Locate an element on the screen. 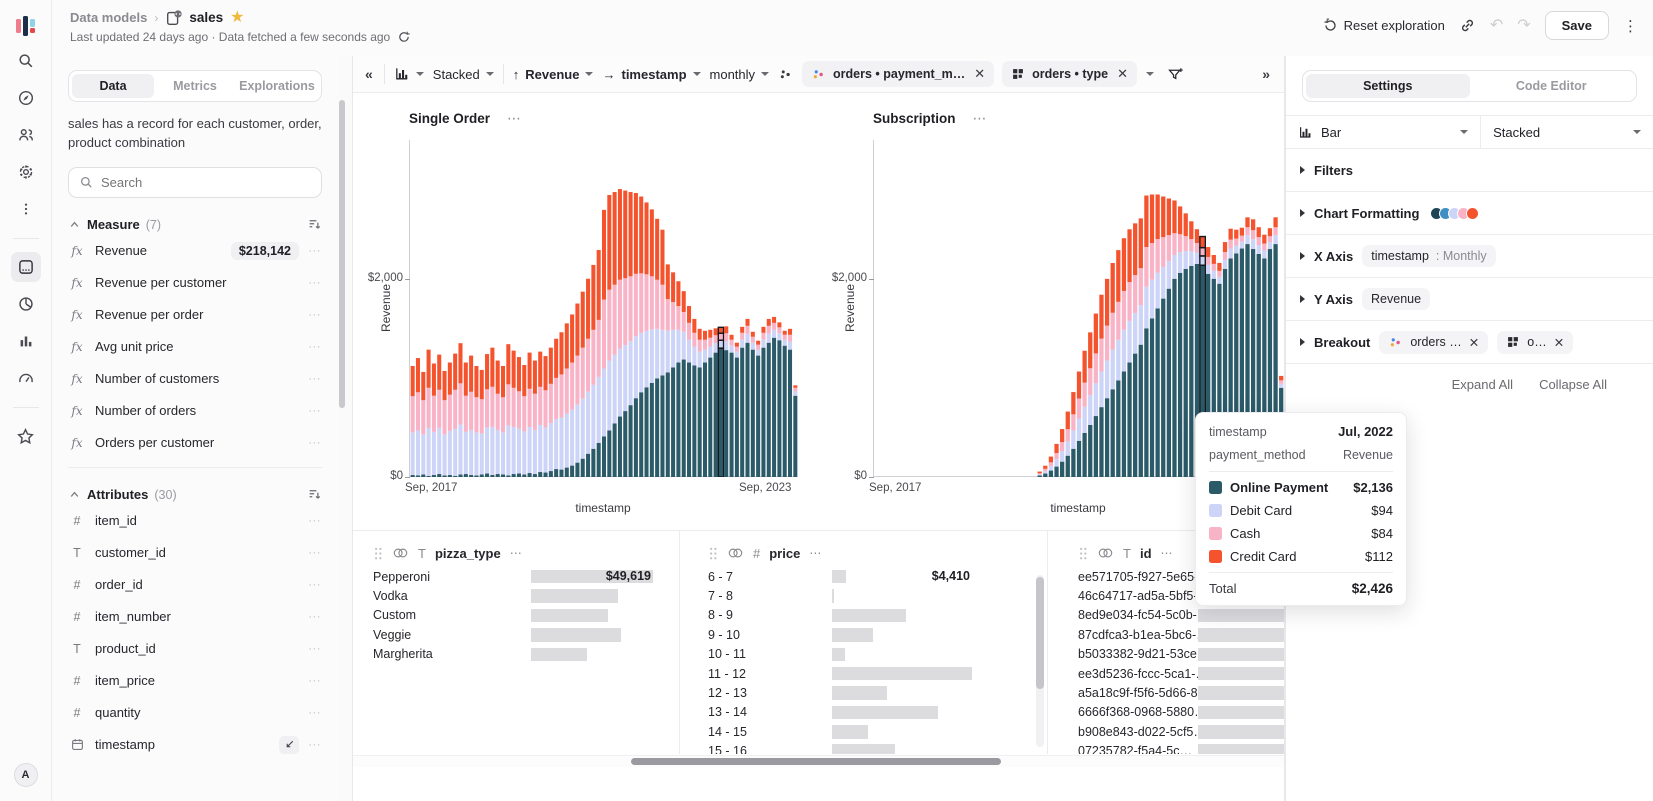 The height and width of the screenshot is (801, 1653). summary-row: 11 - 12 is located at coordinates (877, 673).